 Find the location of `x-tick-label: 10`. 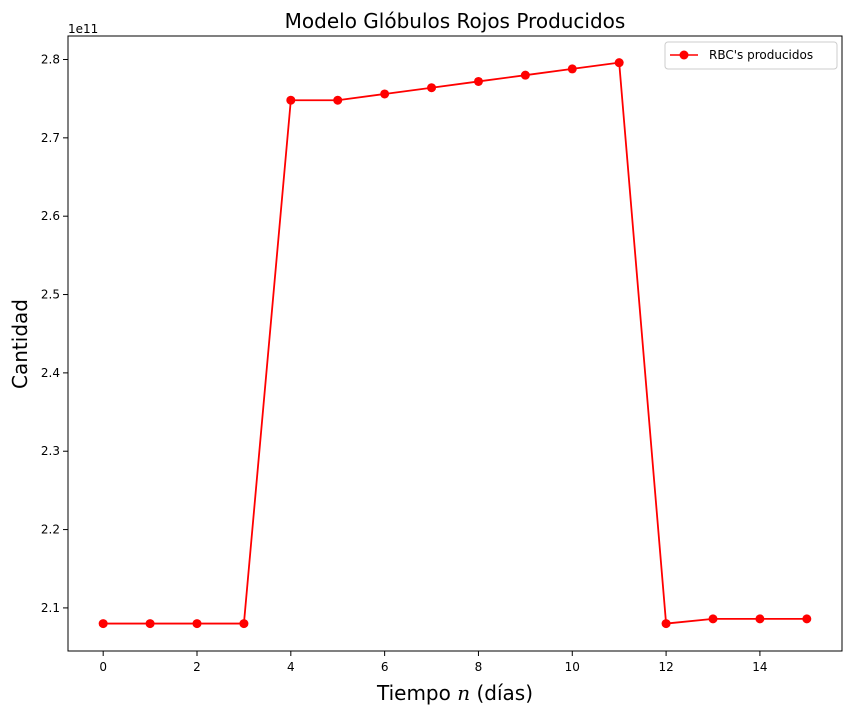

x-tick-label: 10 is located at coordinates (572, 667).